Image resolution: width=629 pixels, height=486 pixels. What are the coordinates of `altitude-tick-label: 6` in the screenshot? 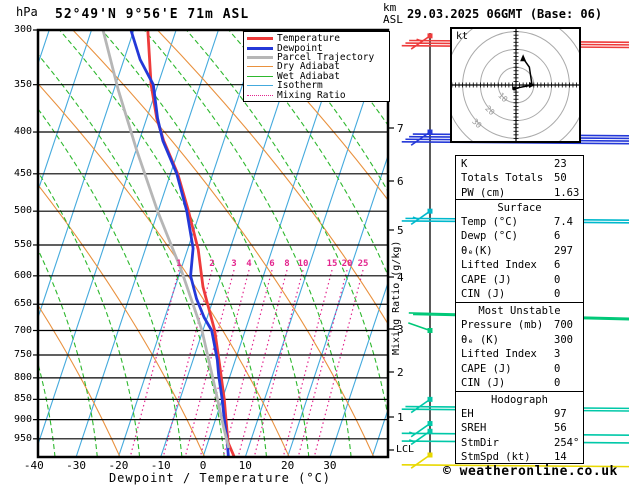 It's located at (400, 181).